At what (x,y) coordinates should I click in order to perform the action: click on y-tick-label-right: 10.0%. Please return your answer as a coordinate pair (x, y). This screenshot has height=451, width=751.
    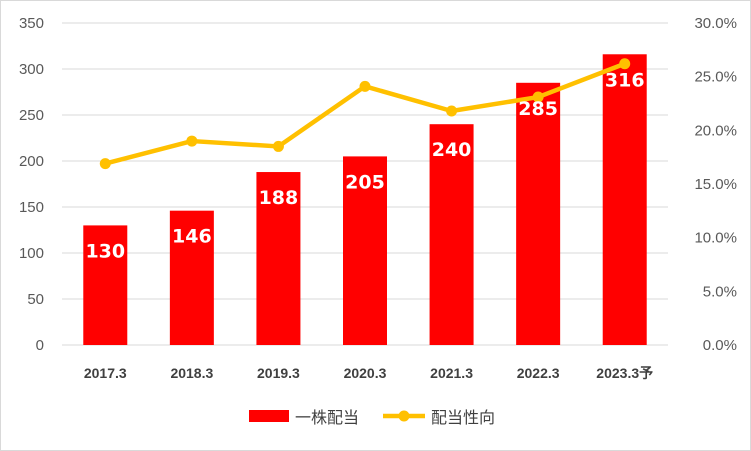
    Looking at the image, I should click on (715, 238).